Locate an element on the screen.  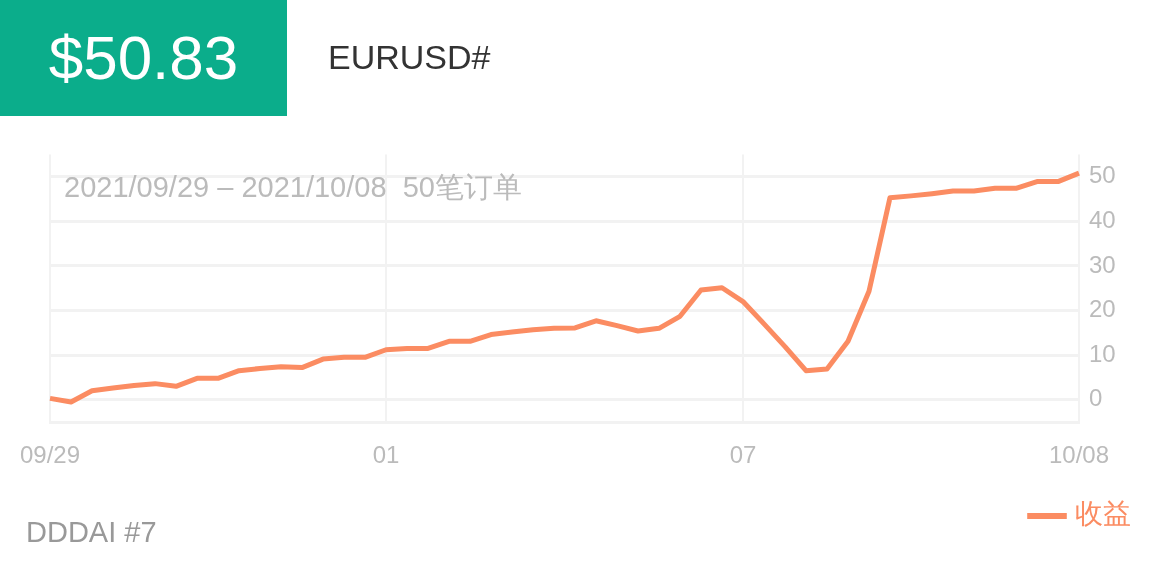
x-tick-label: 10/08 is located at coordinates (1079, 455).